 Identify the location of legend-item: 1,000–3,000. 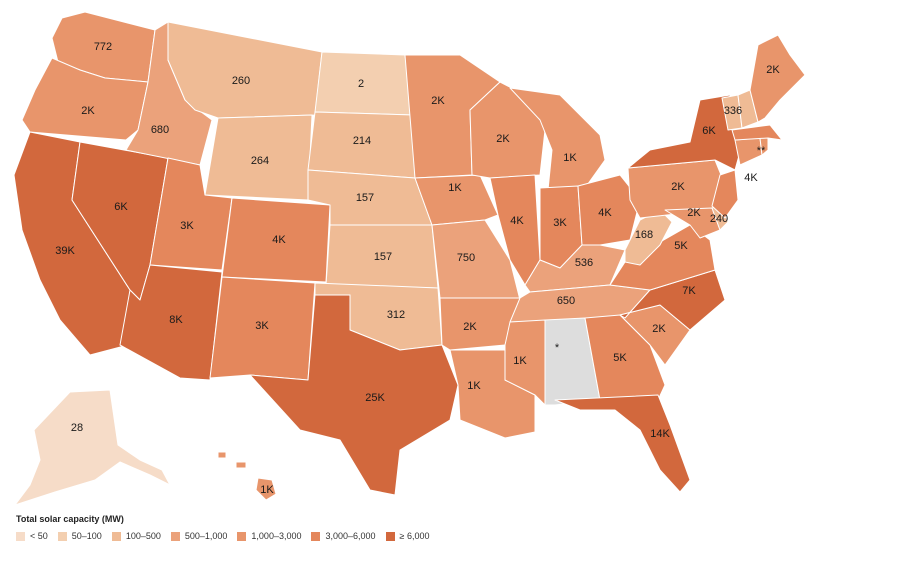
(269, 536).